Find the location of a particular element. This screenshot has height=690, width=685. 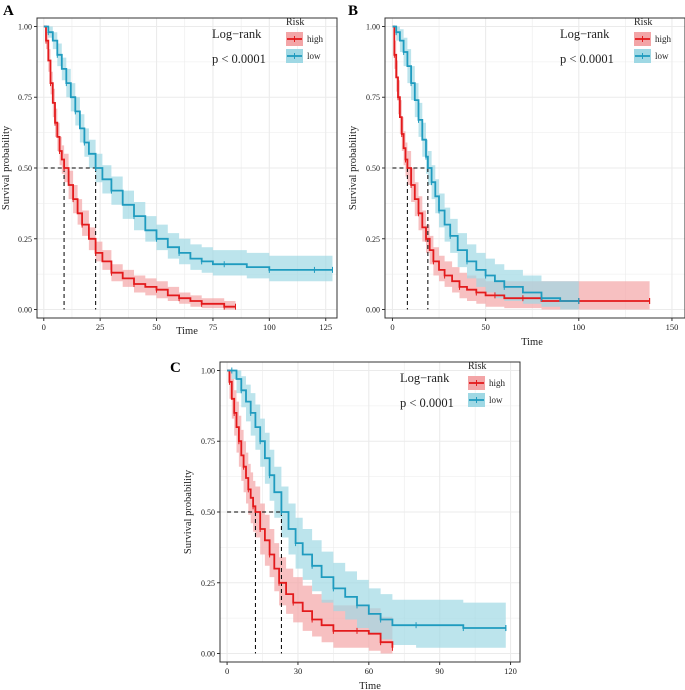

panel-letter: C is located at coordinates (175, 368).